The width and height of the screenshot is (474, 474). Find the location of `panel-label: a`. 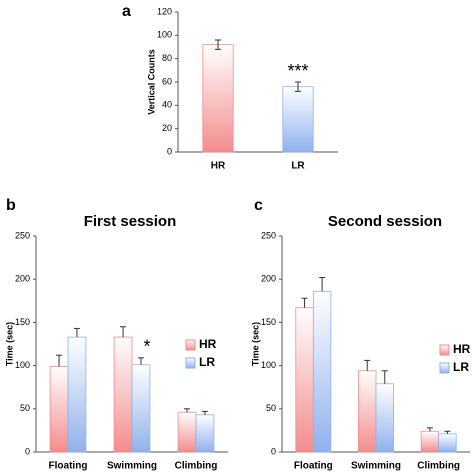

panel-label: a is located at coordinates (126, 11).